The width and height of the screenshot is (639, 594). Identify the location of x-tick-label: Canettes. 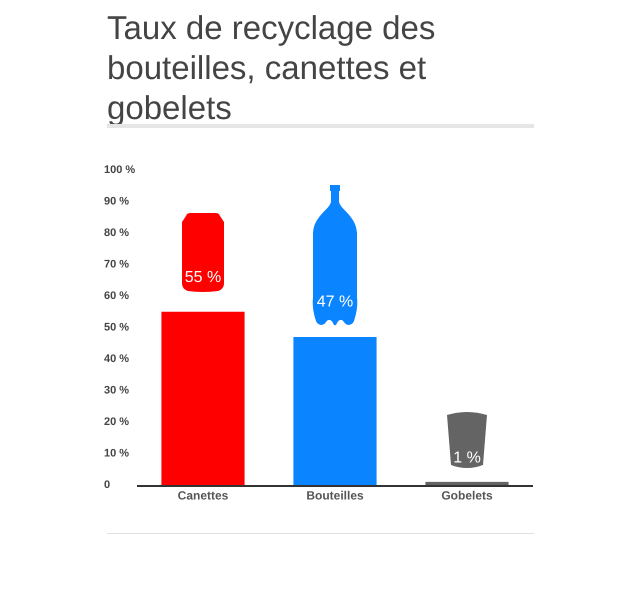
(203, 495).